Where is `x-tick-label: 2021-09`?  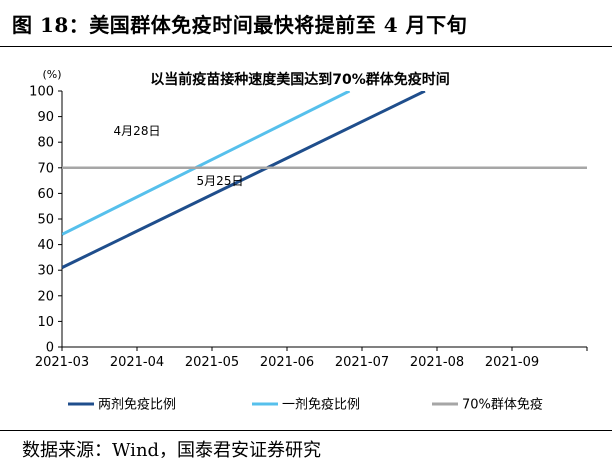 x-tick-label: 2021-09 is located at coordinates (512, 362).